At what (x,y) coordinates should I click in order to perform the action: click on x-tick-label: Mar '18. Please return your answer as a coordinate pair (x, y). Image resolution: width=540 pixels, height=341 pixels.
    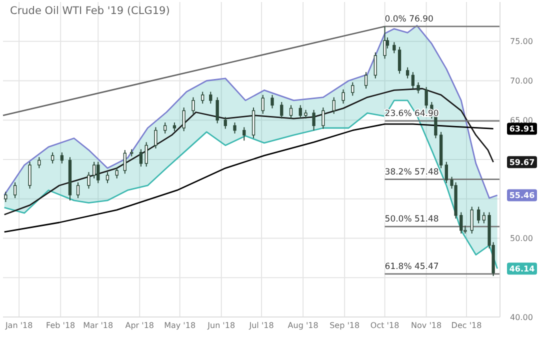
    Looking at the image, I should click on (98, 325).